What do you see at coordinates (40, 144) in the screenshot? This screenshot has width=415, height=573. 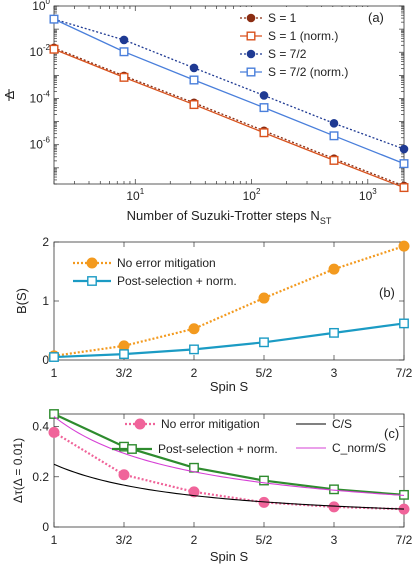 I see `tick-label: 10⁻⁶` at bounding box center [40, 144].